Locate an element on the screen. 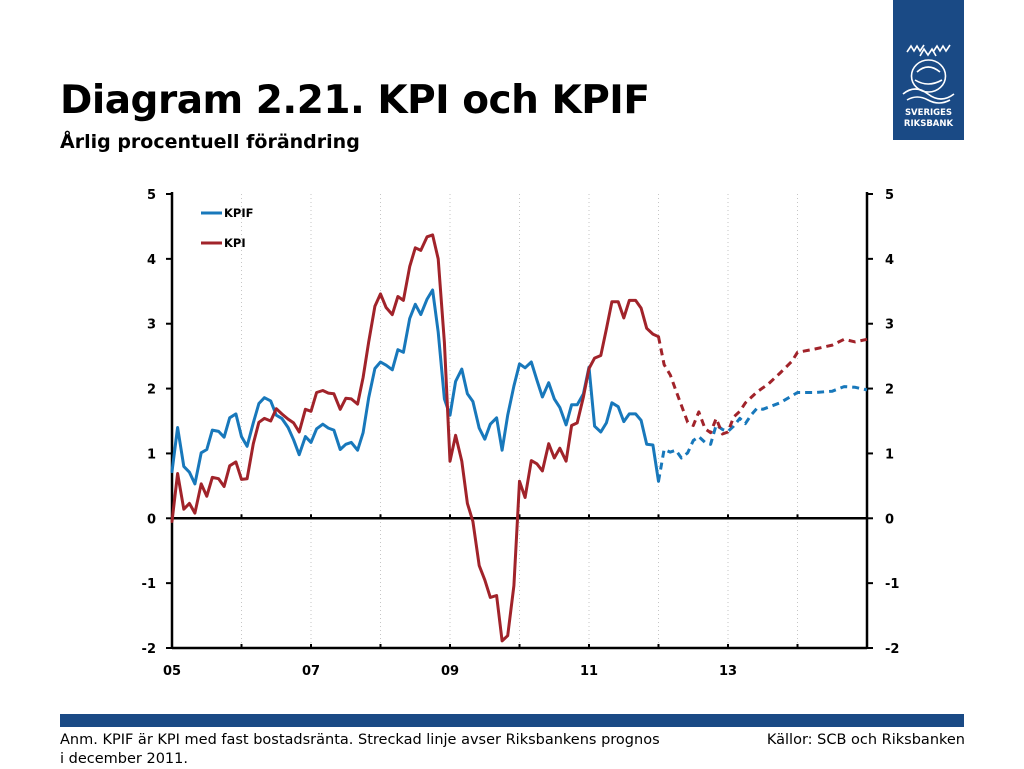  y-tick-label-right: 1 is located at coordinates (889, 454).